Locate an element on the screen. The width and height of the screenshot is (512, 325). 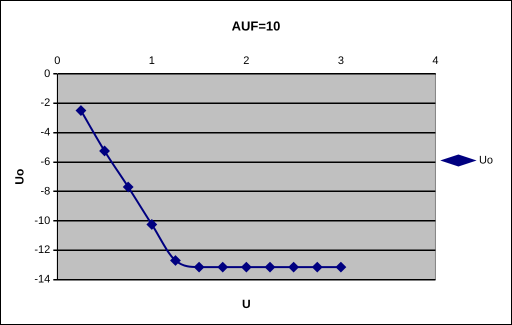
legend-label: Uo is located at coordinates (485, 160).